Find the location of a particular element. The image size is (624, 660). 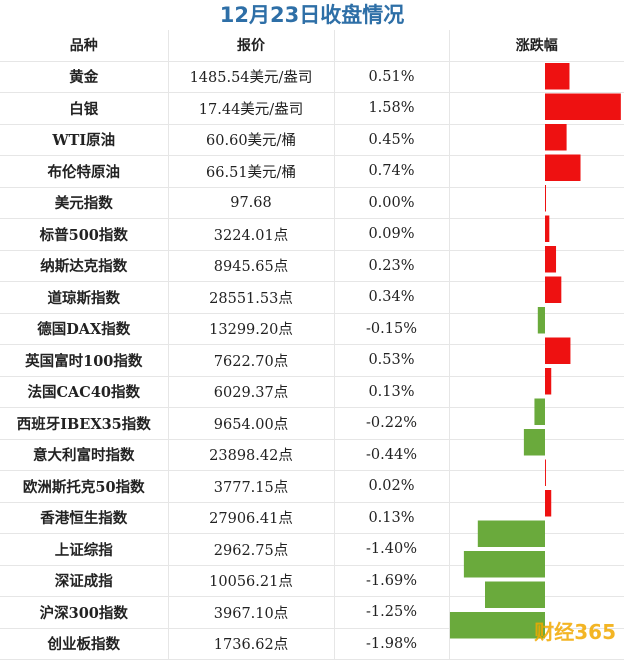

row-price: 6029.37点 is located at coordinates (251, 392).